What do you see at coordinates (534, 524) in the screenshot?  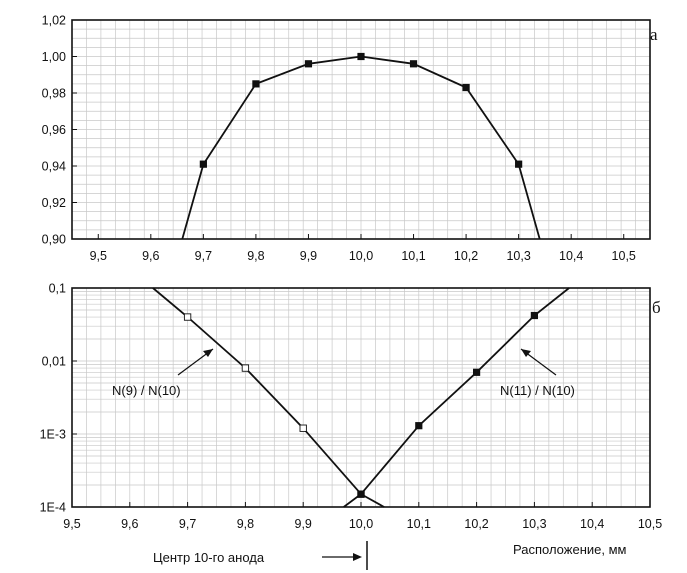 I see `pb-x-tick-label: 10,3` at bounding box center [534, 524].